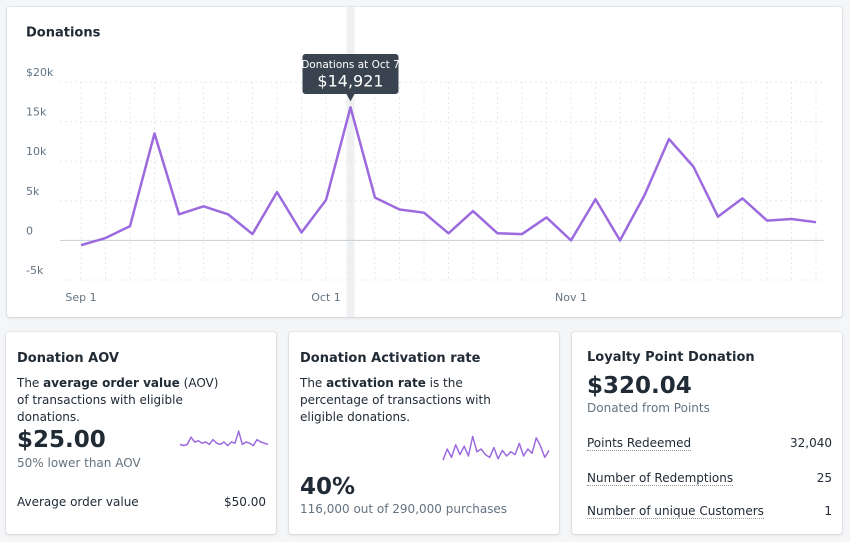  I want to click on chart-title: Donations, so click(63, 33).